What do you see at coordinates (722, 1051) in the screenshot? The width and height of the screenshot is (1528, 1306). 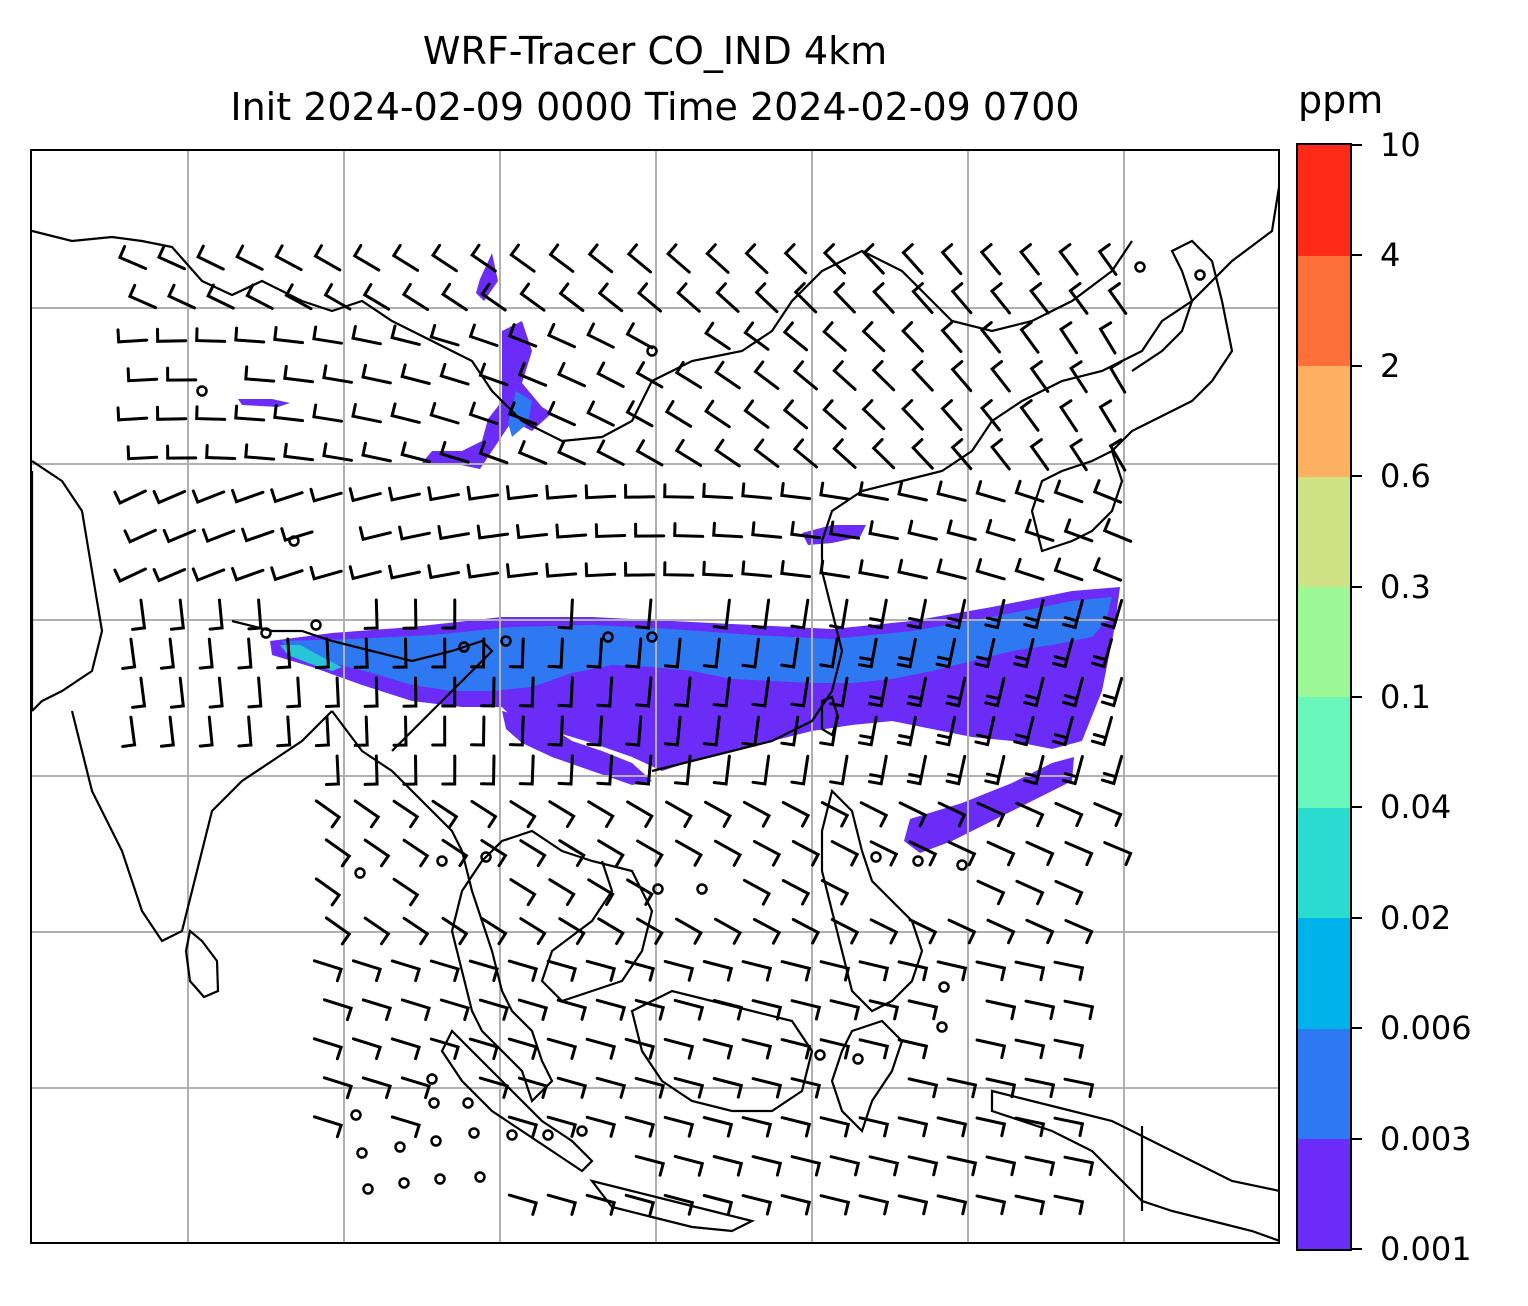 I see `coast-borneo` at bounding box center [722, 1051].